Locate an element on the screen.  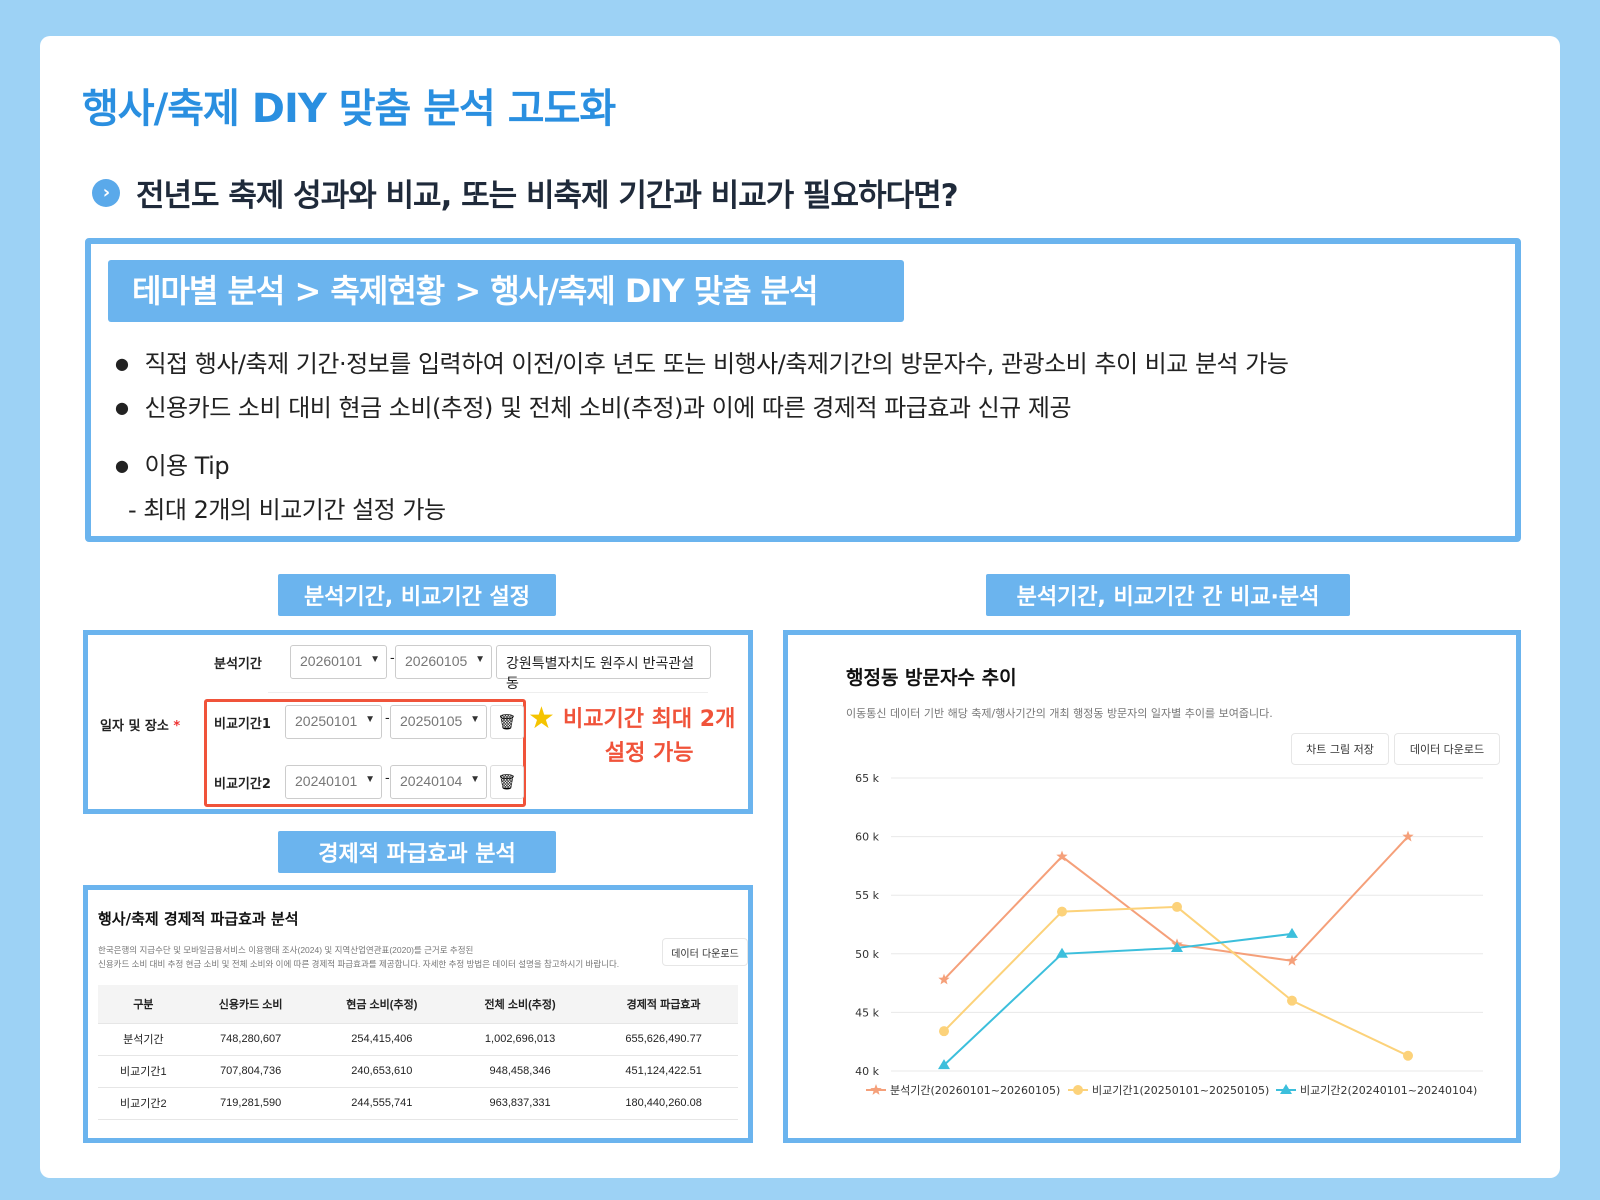
column-header: 신용카드 소비 is located at coordinates (250, 1004).